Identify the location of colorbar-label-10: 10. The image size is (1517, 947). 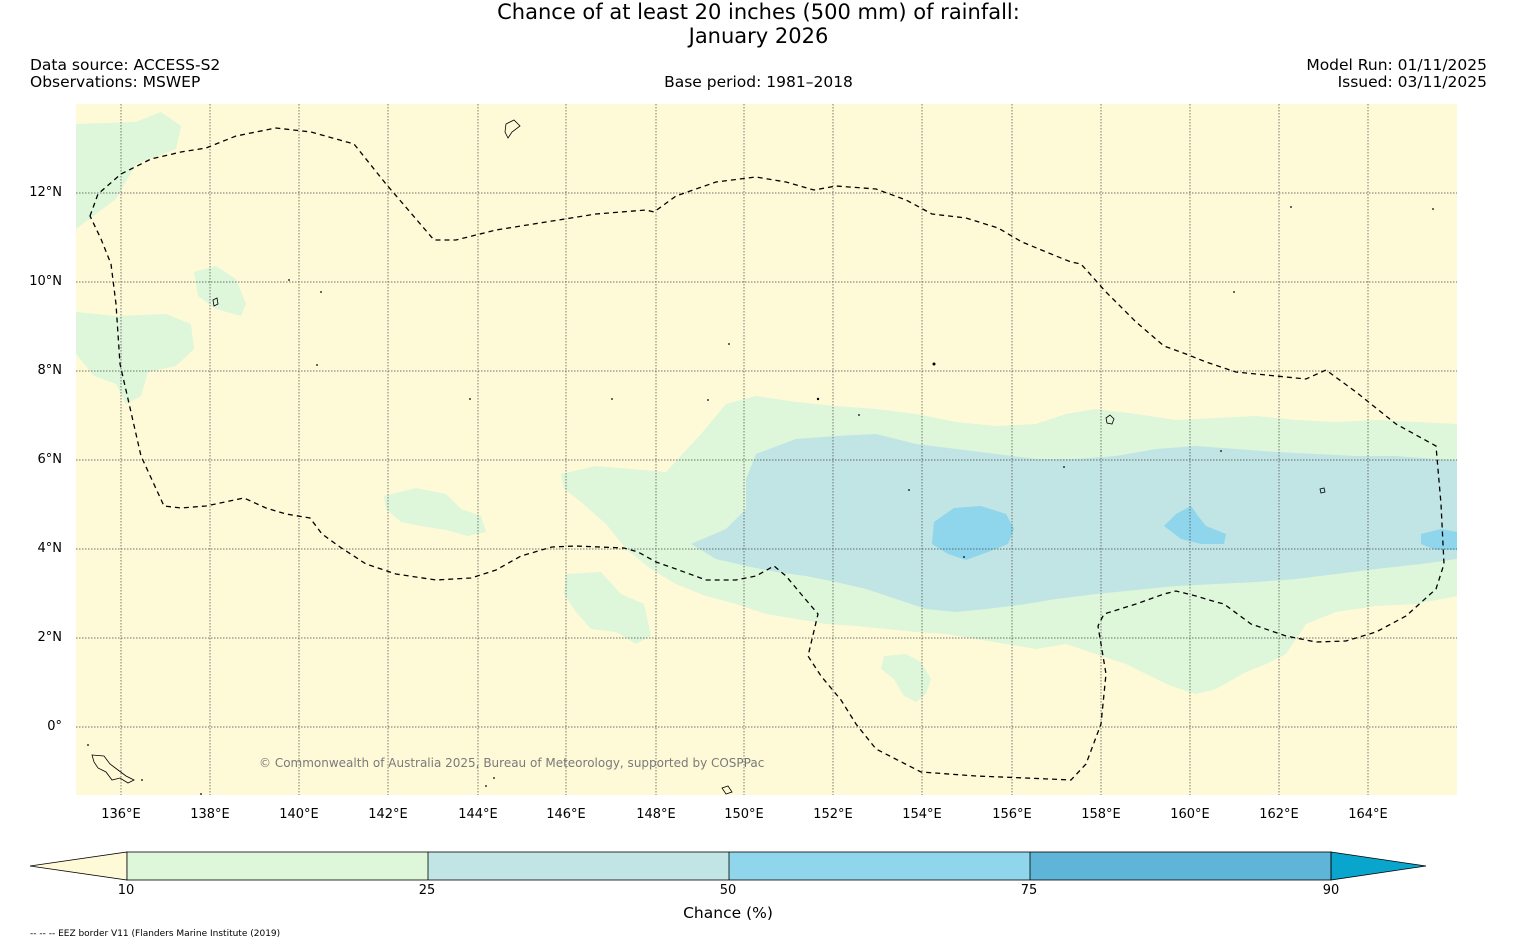
(126, 890).